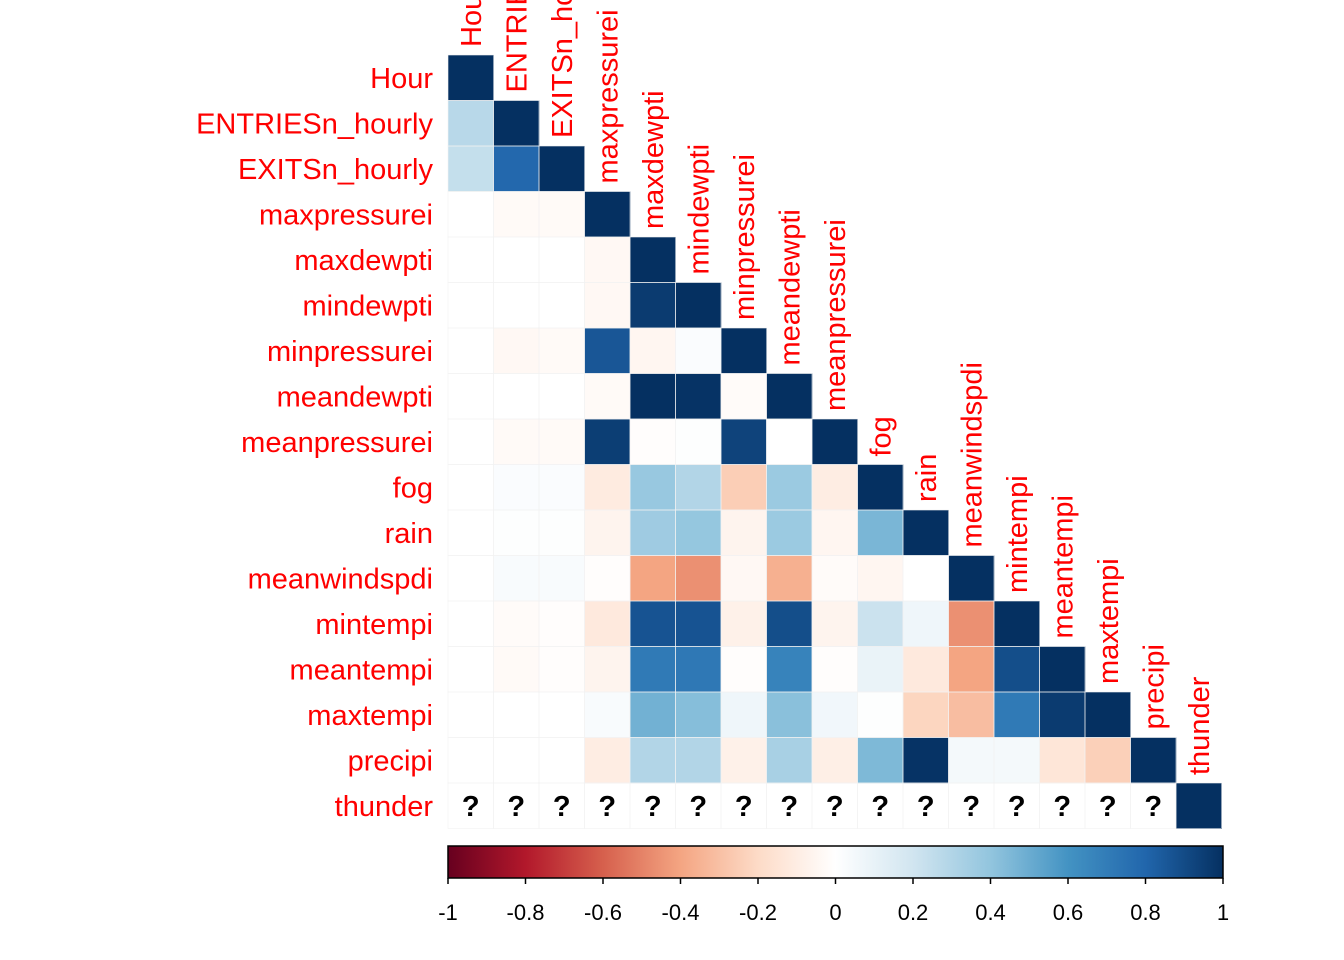  I want to click on column-label: precipi, so click(1154, 686).